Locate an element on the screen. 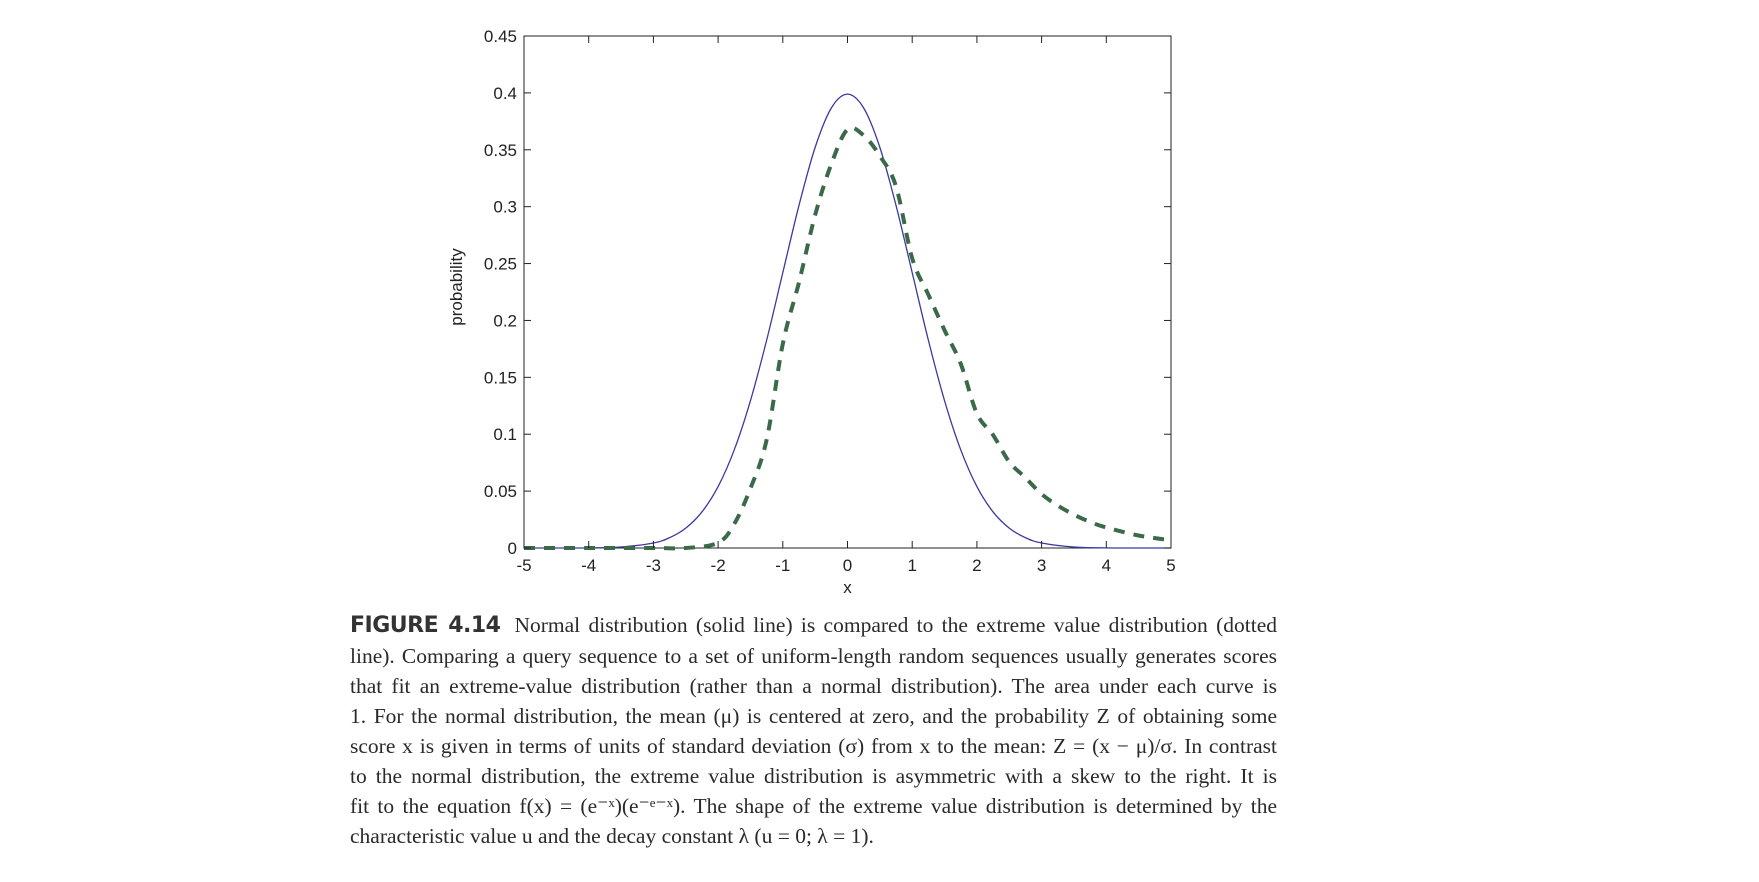 The height and width of the screenshot is (882, 1759). y-tick-label: 0.1 is located at coordinates (505, 434).